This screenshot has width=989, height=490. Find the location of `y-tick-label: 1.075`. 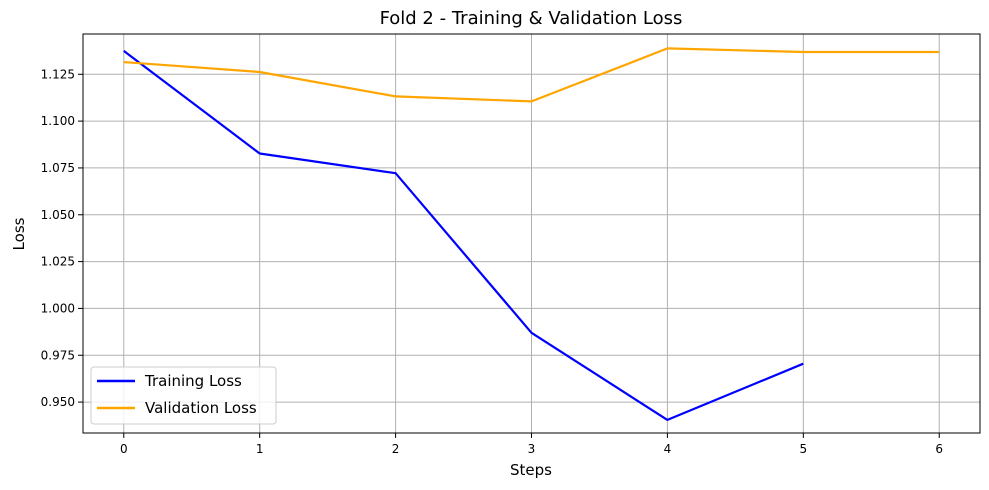

y-tick-label: 1.075 is located at coordinates (58, 168).